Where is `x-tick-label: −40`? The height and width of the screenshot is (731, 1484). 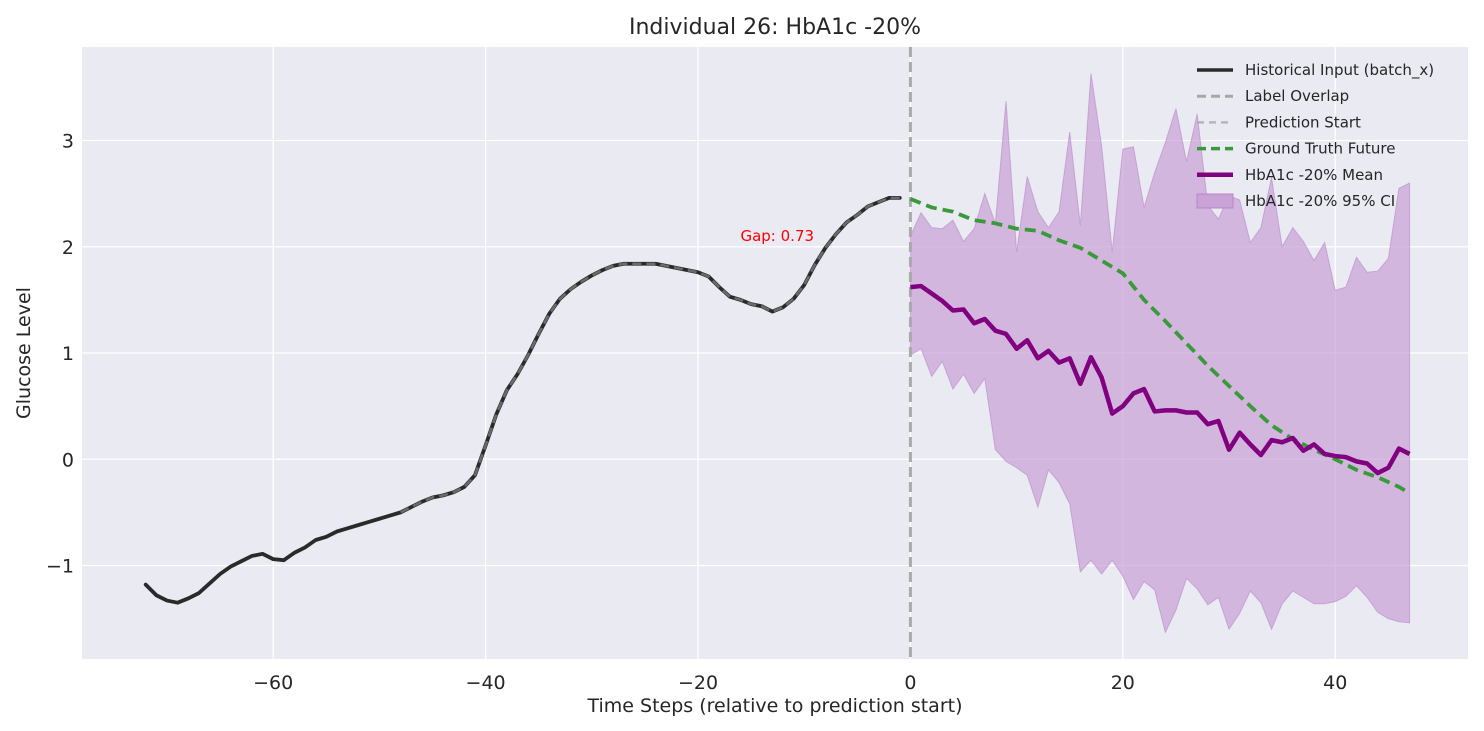 x-tick-label: −40 is located at coordinates (486, 683).